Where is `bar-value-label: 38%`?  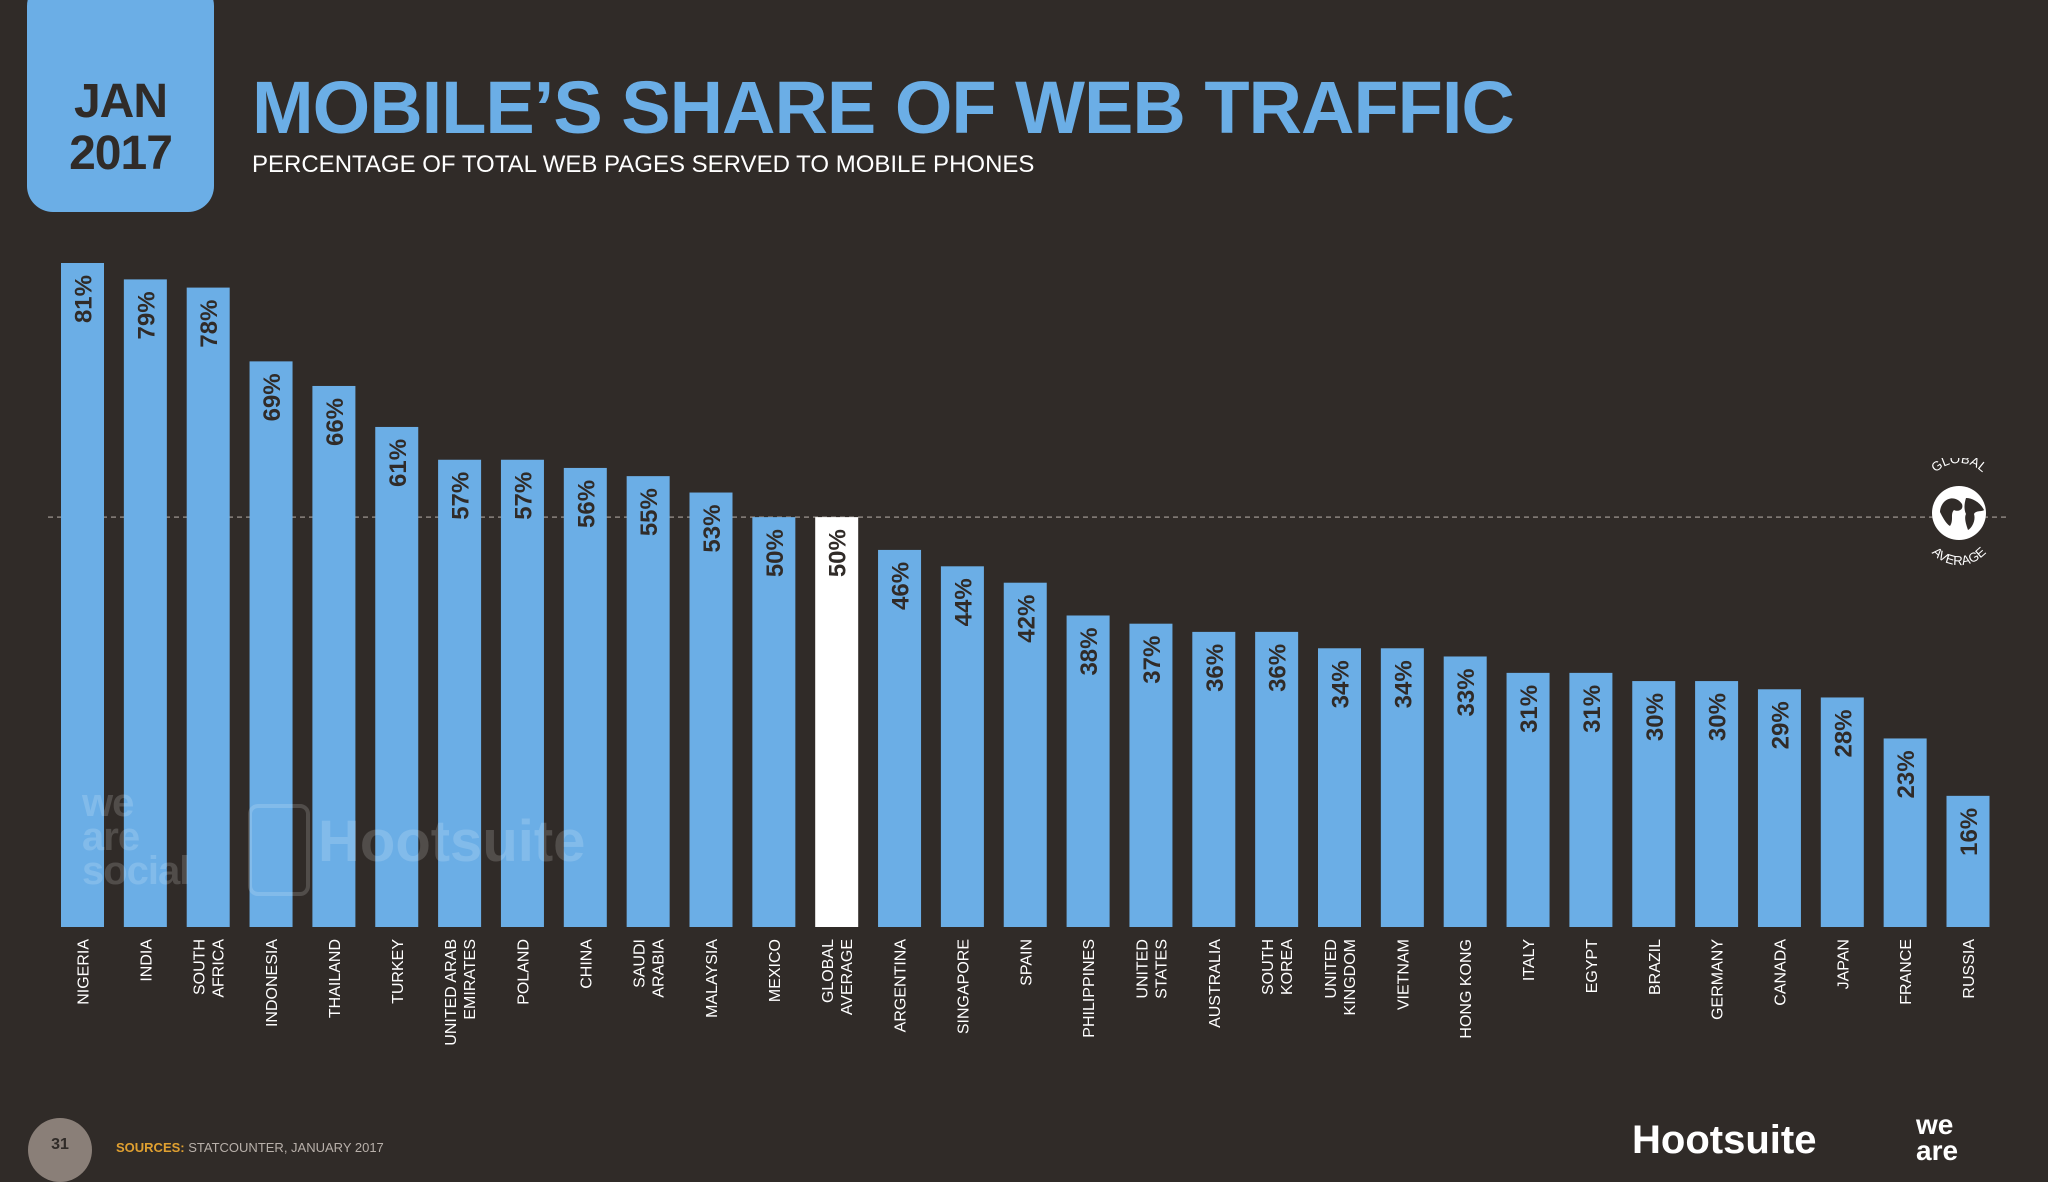 bar-value-label: 38% is located at coordinates (1089, 651).